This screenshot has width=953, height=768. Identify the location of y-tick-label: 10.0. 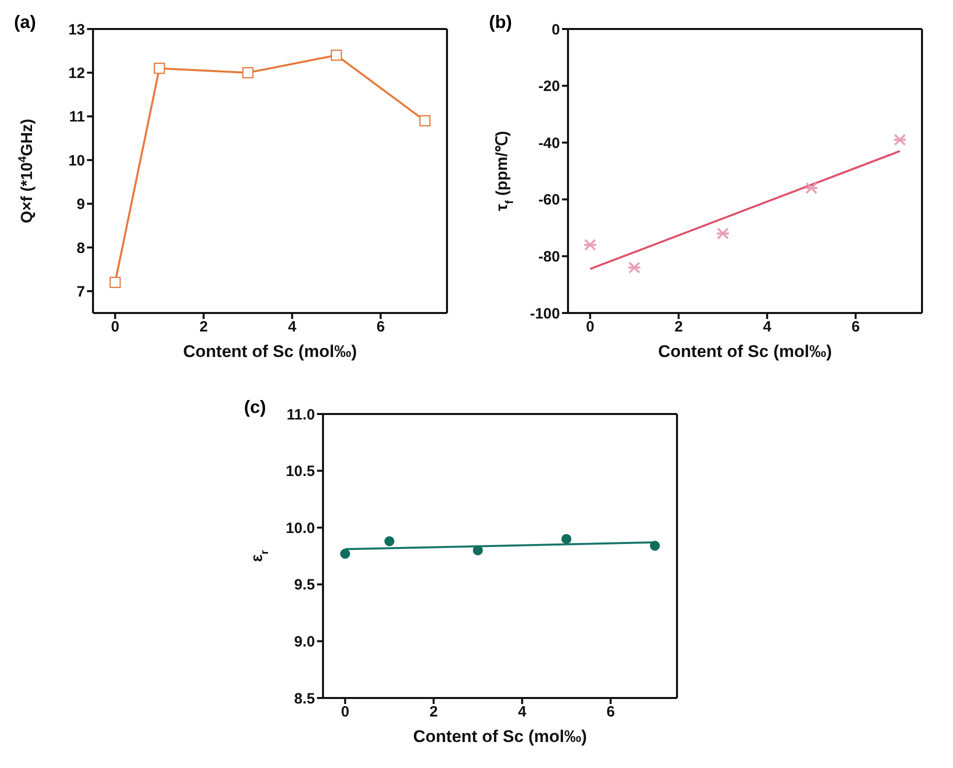
(300, 528).